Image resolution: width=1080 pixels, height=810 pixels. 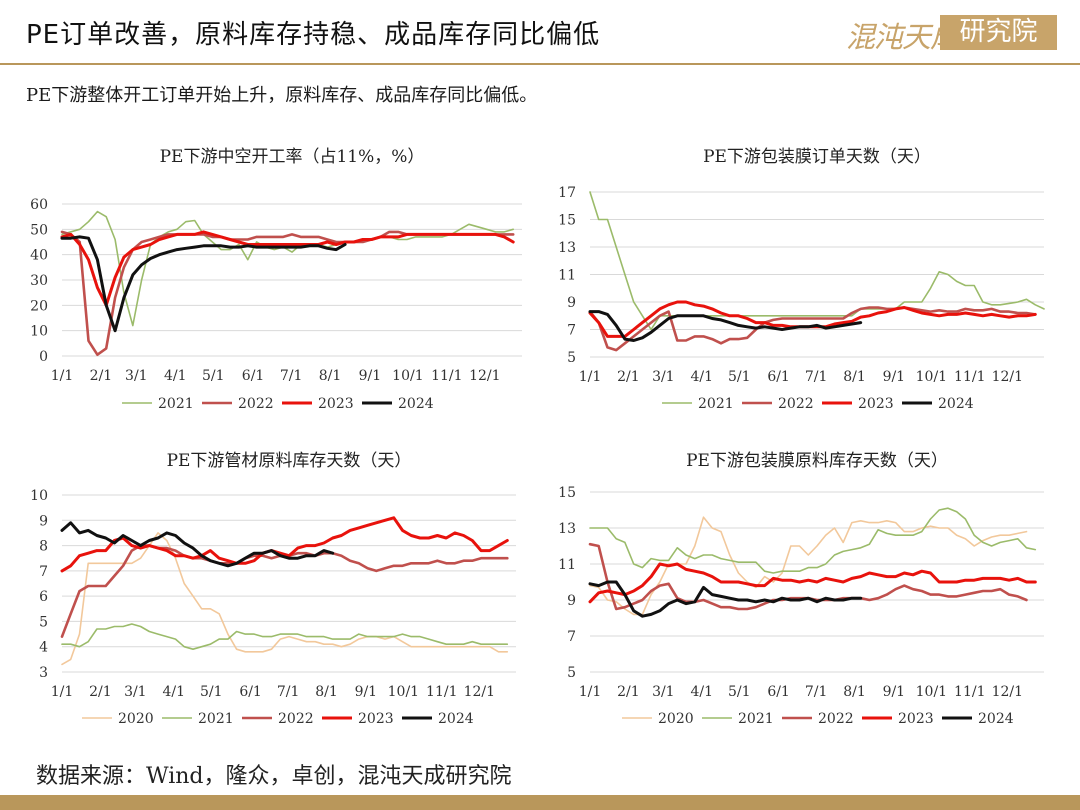 I want to click on page-title: PE订单改善，原料库存持稳、成品库存同比偏低, so click(x=313, y=35).